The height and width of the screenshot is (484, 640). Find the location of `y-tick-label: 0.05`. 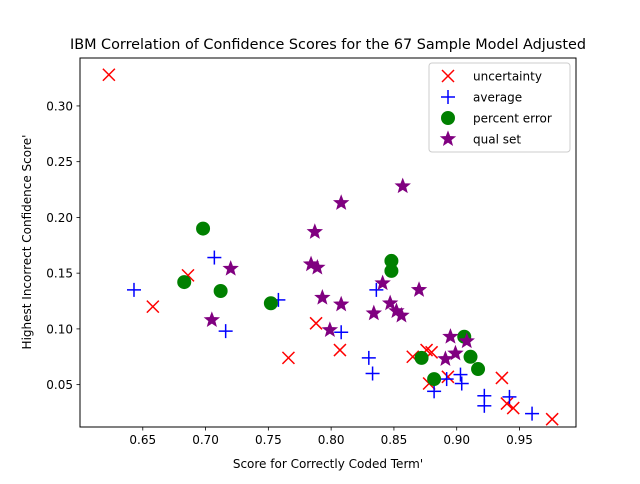

y-tick-label: 0.05 is located at coordinates (59, 385).